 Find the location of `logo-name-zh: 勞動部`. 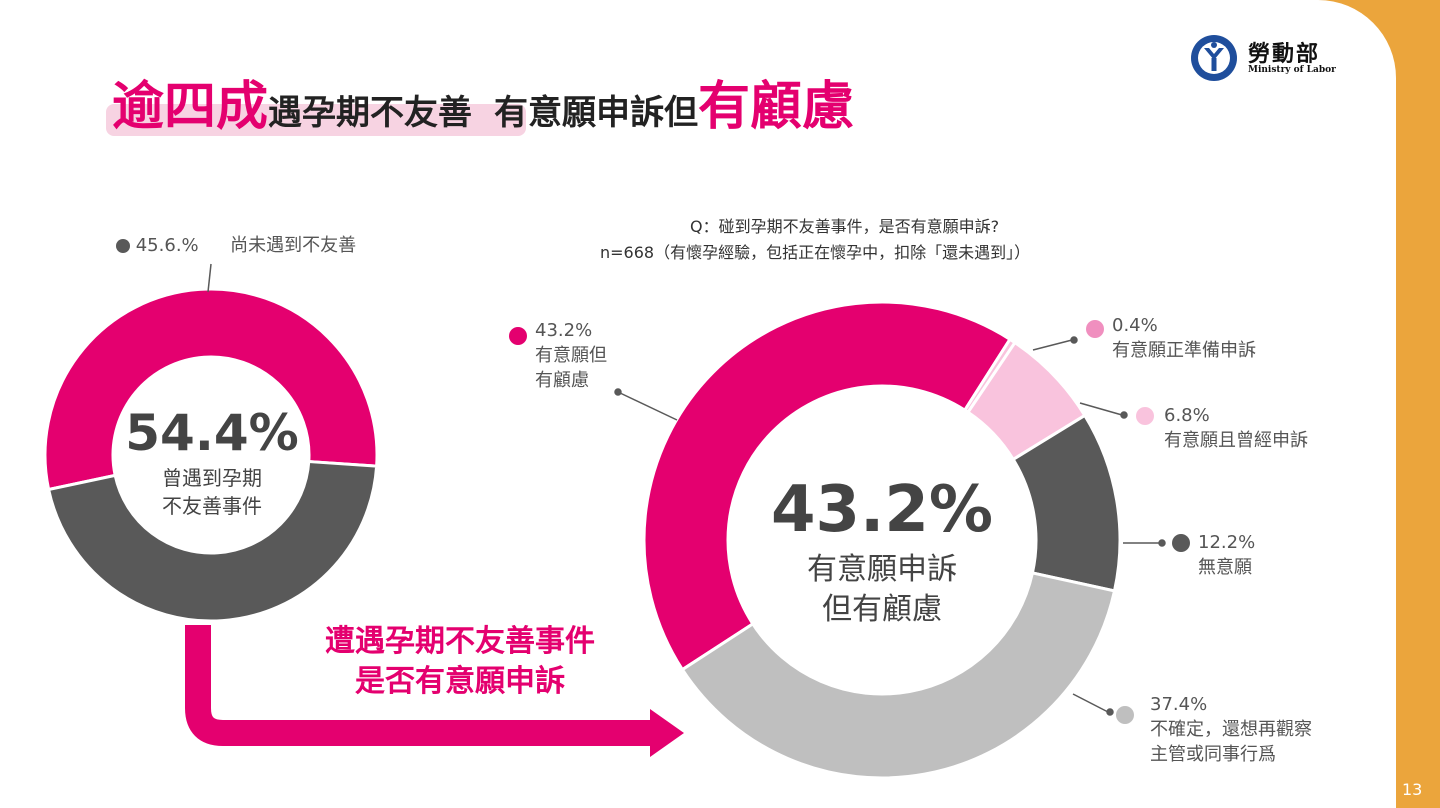

logo-name-zh: 勞動部 is located at coordinates (1284, 54).